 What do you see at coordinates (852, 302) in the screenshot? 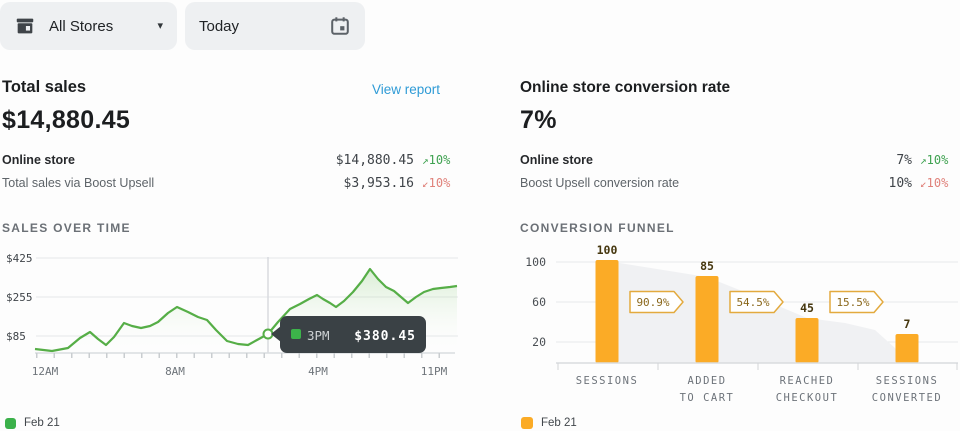
I see `conversion-rate-value: 15.5%` at bounding box center [852, 302].